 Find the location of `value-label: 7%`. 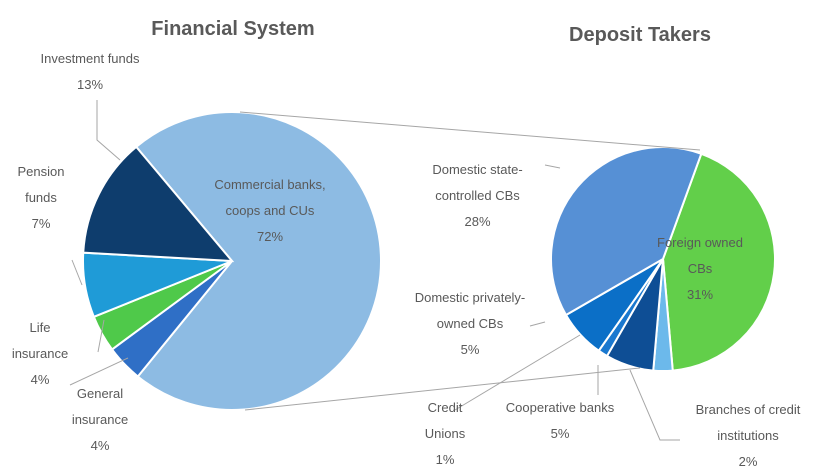

value-label: 7% is located at coordinates (41, 223).